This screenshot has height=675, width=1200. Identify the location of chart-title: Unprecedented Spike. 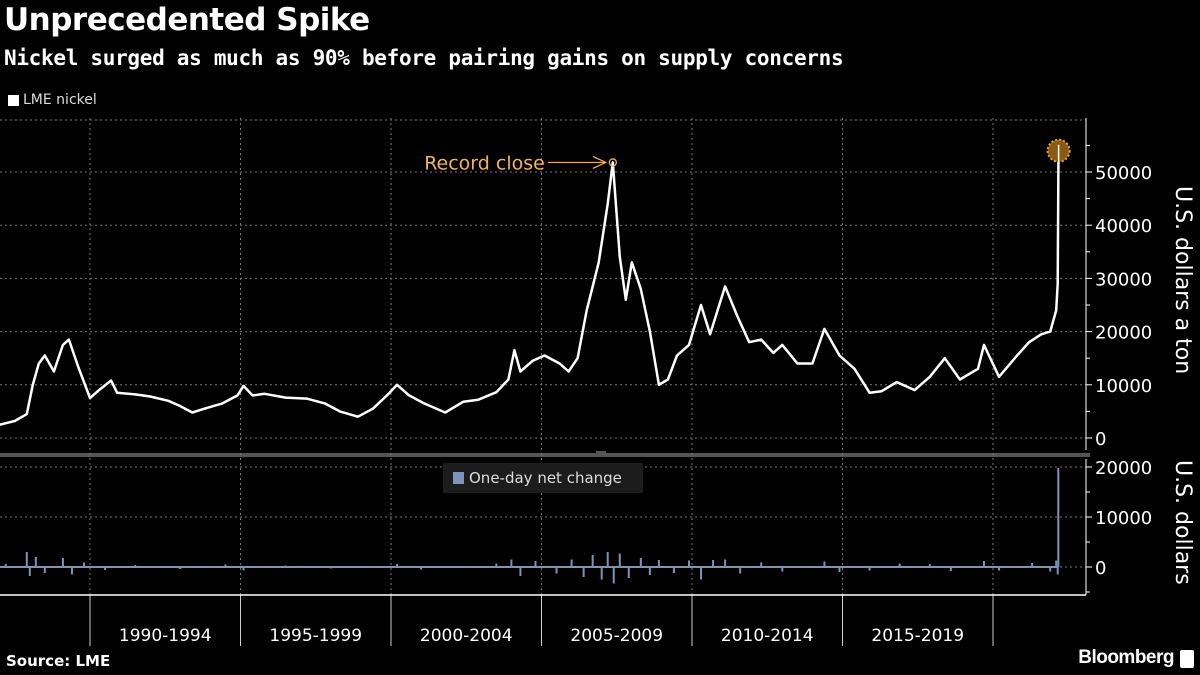
(187, 20).